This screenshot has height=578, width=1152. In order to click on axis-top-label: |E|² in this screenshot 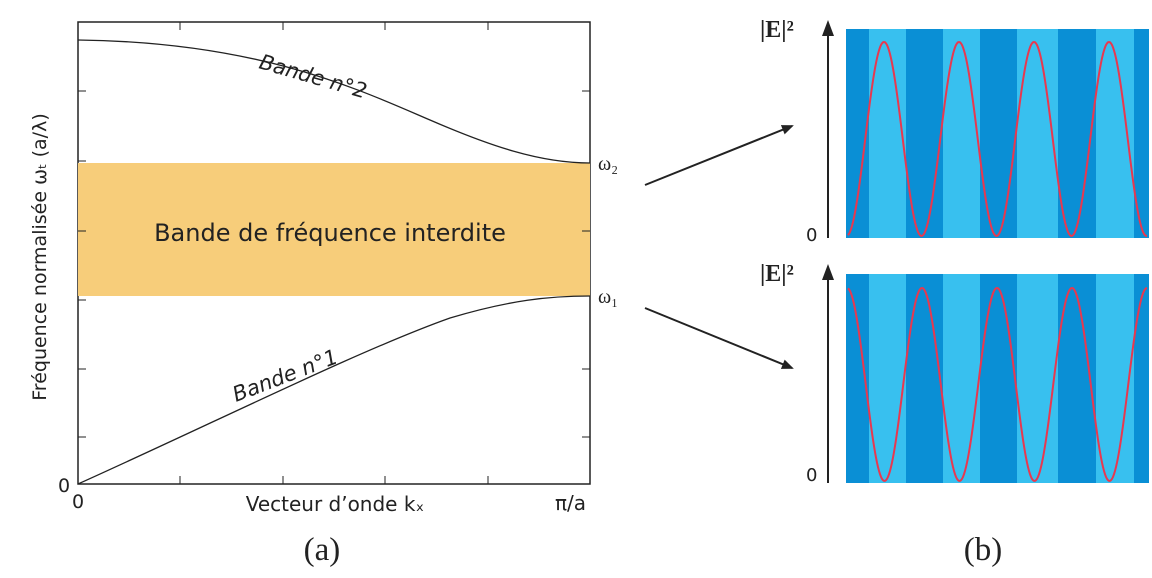, I will do `click(777, 30)`.